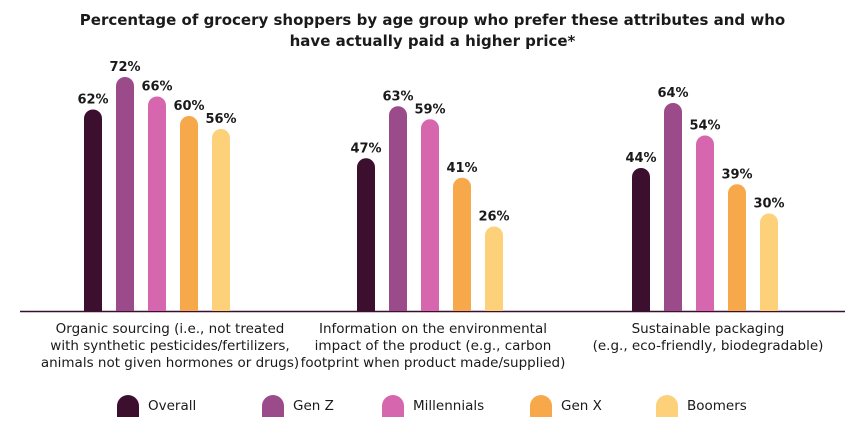 The width and height of the screenshot is (865, 428). Describe the element at coordinates (124, 67) in the screenshot. I see `data-label-gen-z-category-1: 72%` at that location.